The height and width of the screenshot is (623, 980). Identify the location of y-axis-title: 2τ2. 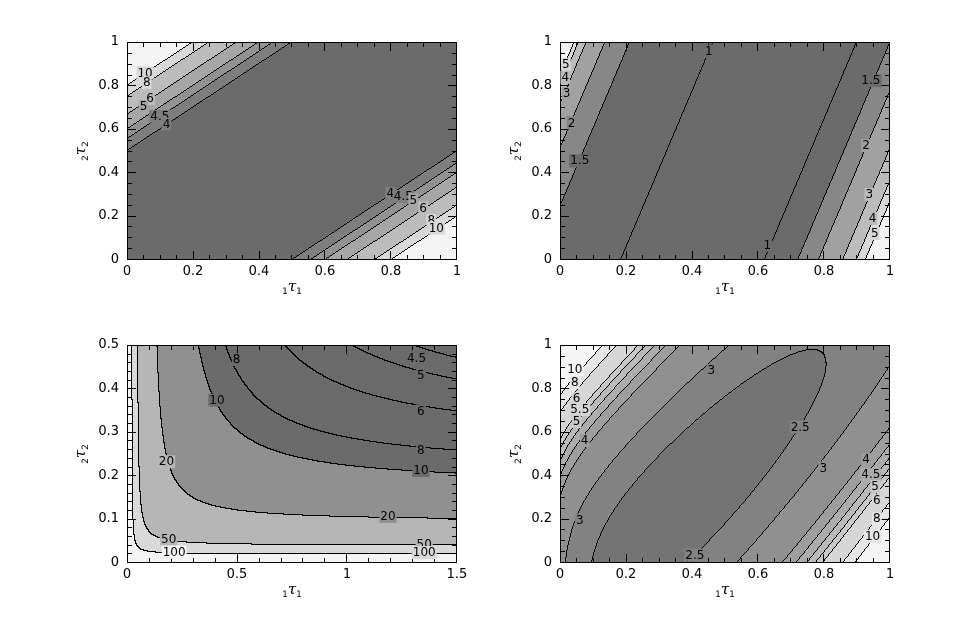
(514, 454).